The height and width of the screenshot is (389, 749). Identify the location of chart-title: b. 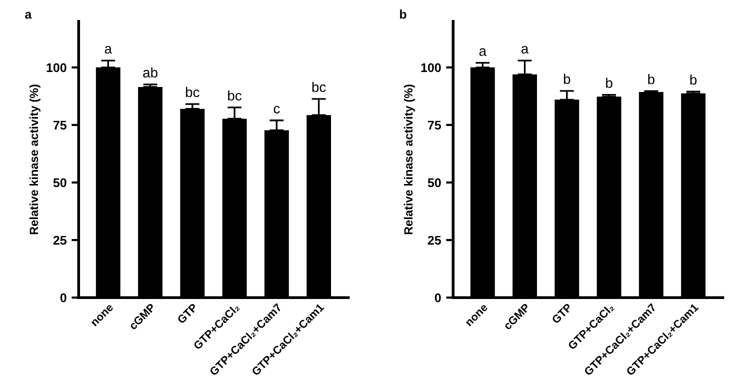
(403, 14).